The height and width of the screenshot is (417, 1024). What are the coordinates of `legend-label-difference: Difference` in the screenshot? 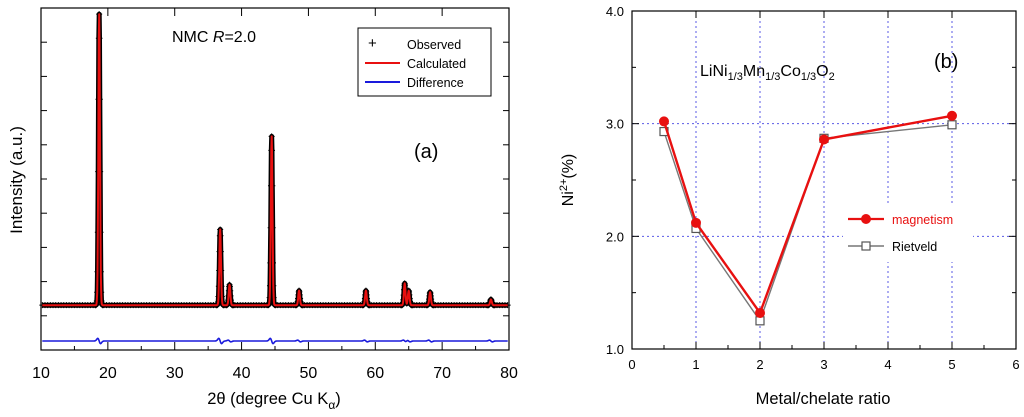 It's located at (435, 83).